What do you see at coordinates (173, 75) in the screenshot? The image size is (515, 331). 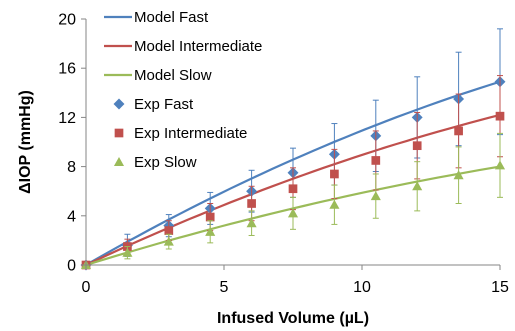 I see `legend-label: Model Slow` at bounding box center [173, 75].